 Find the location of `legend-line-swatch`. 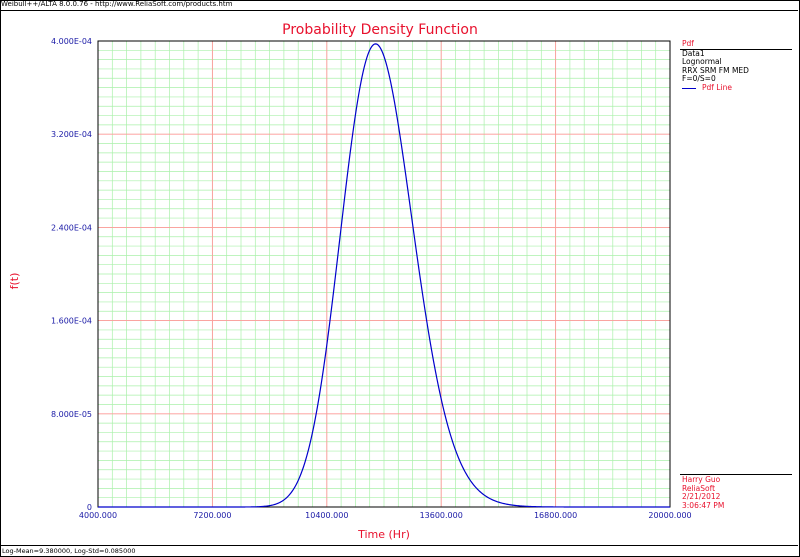

legend-line-swatch is located at coordinates (689, 88).